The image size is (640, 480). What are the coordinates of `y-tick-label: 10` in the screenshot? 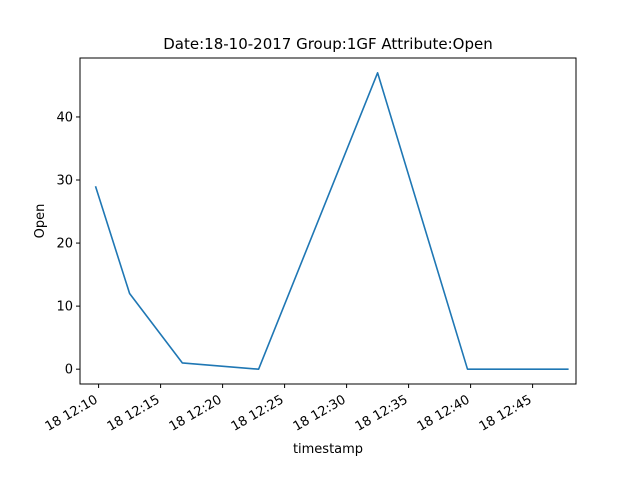 It's located at (64, 307).